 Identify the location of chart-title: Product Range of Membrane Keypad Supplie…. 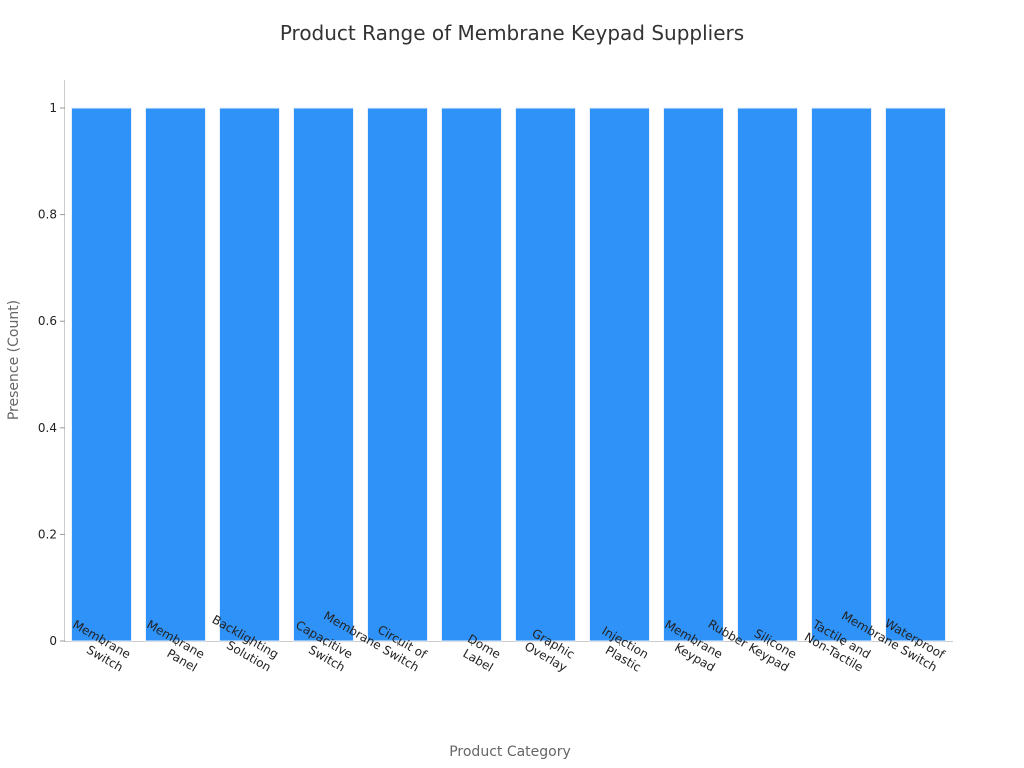
(512, 33).